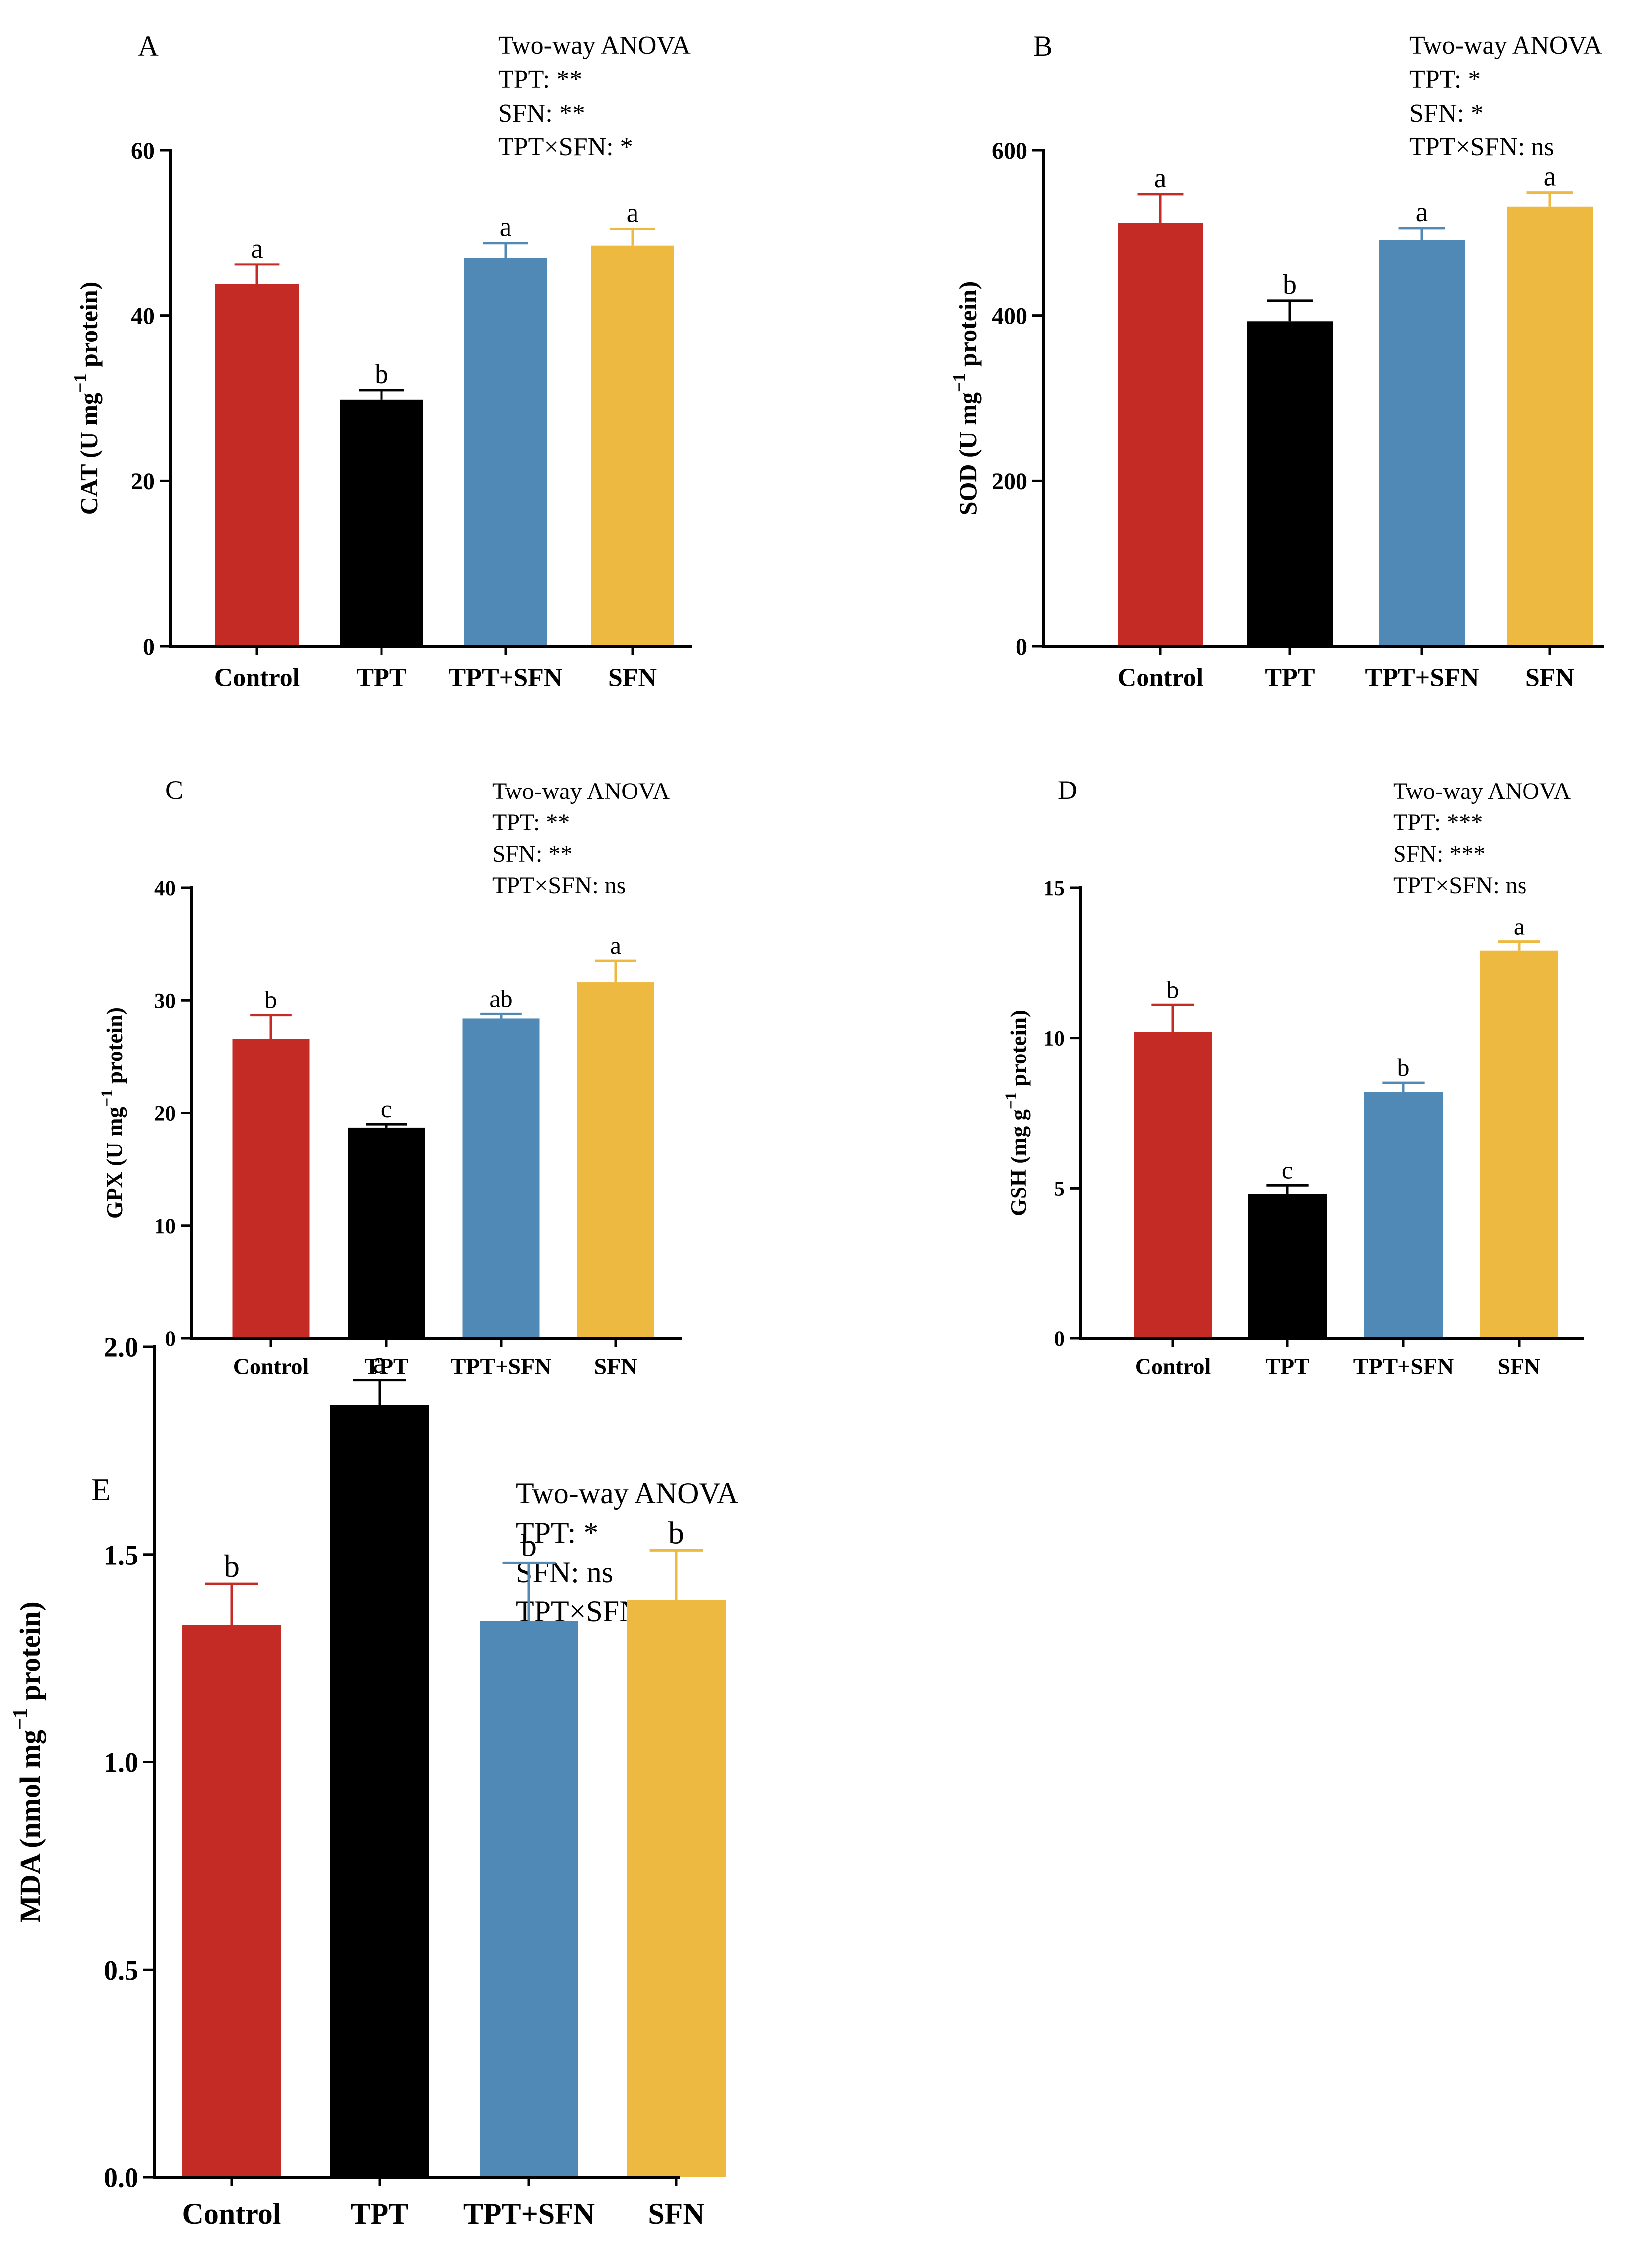 Image resolution: width=1652 pixels, height=2247 pixels. What do you see at coordinates (380, 2213) in the screenshot?
I see `panel-e-x-tick-label-tpt: TPT` at bounding box center [380, 2213].